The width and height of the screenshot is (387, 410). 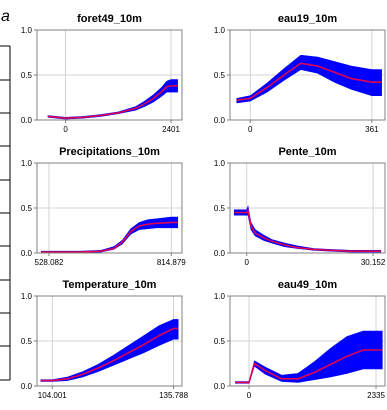 What do you see at coordinates (49, 262) in the screenshot?
I see `x-tick-label: 528.082` at bounding box center [49, 262].